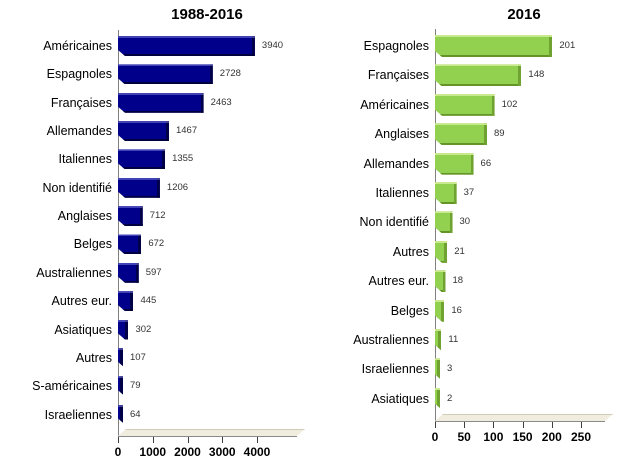 This screenshot has width=633, height=472. Describe the element at coordinates (567, 45) in the screenshot. I see `value-label: 201` at that location.